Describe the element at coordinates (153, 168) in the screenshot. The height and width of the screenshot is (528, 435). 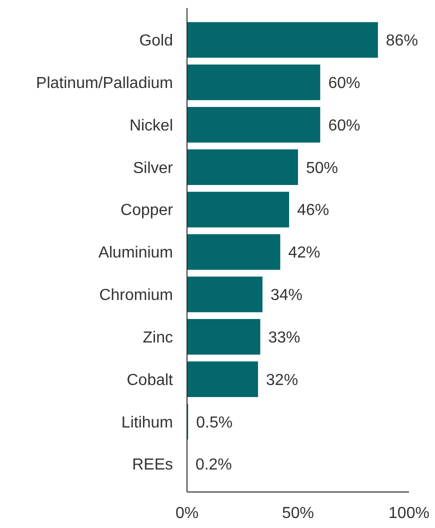
I see `y-tick-label: Silver` at that location.